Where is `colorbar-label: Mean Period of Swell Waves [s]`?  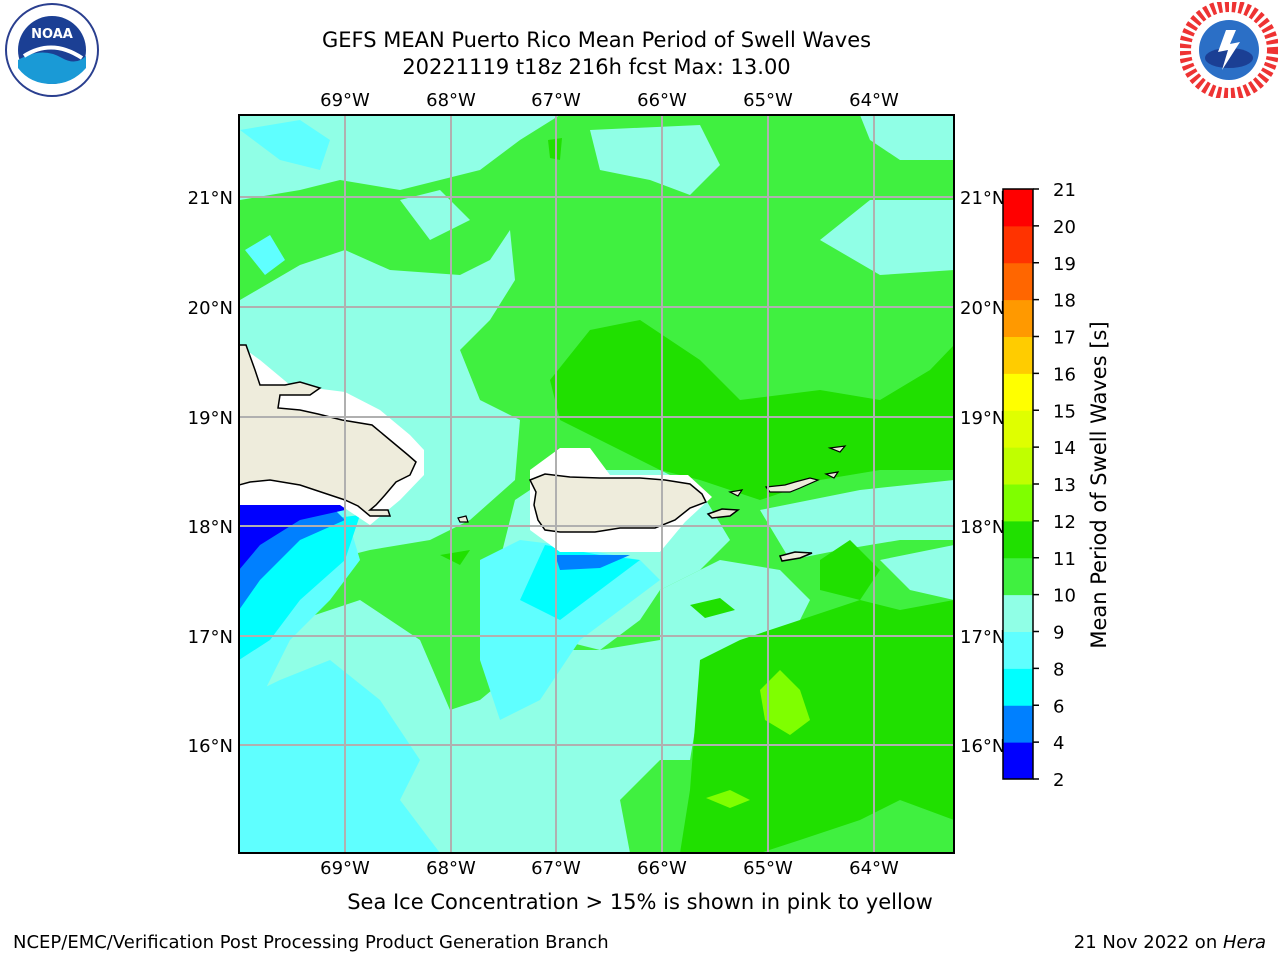 colorbar-label: Mean Period of Swell Waves [s] is located at coordinates (1099, 484).